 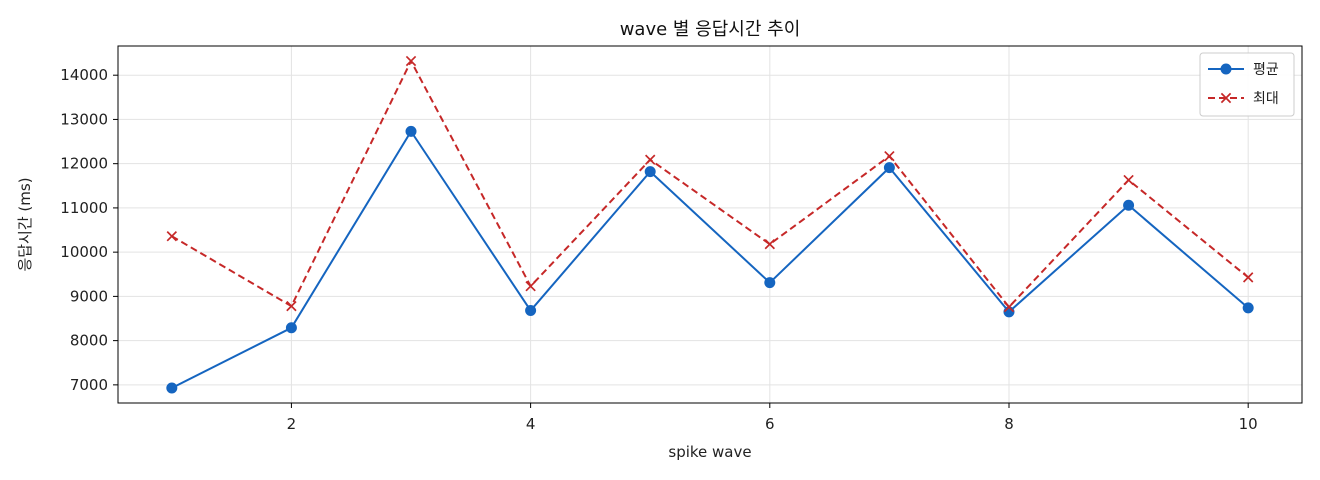 I want to click on legend-box, so click(x=1247, y=84).